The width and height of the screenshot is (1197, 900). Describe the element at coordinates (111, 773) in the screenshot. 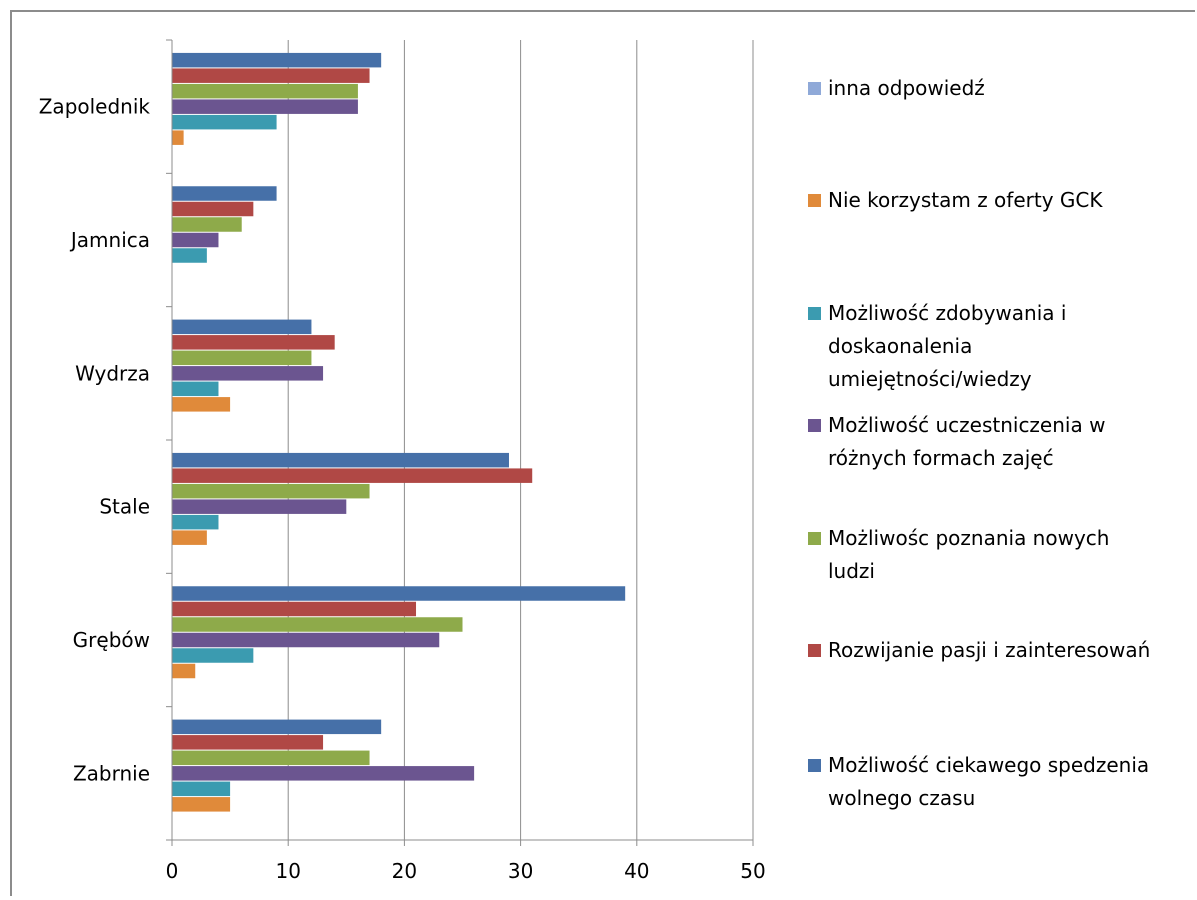

I see `category-label: Zabrnie` at that location.